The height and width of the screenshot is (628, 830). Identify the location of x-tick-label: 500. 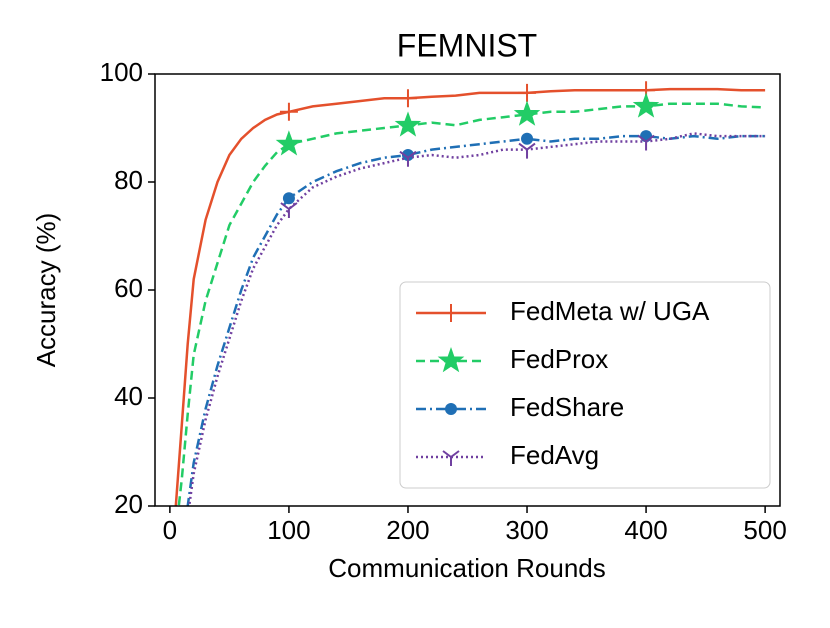
(764, 530).